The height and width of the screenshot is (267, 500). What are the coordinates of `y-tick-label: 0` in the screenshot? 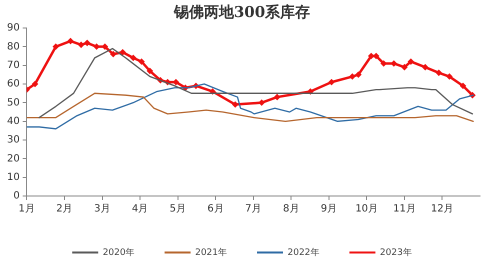 It's located at (16, 196).